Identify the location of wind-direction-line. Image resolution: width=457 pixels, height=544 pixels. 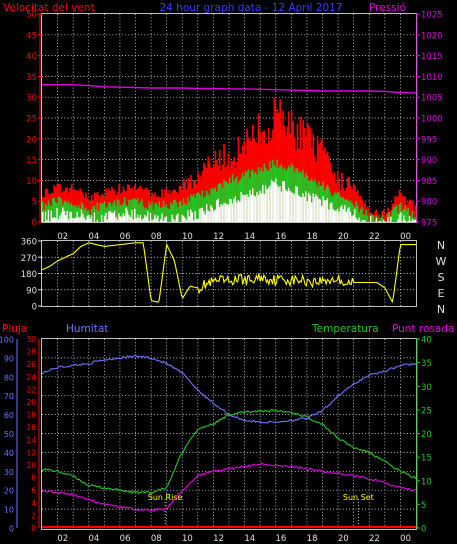
(228, 273).